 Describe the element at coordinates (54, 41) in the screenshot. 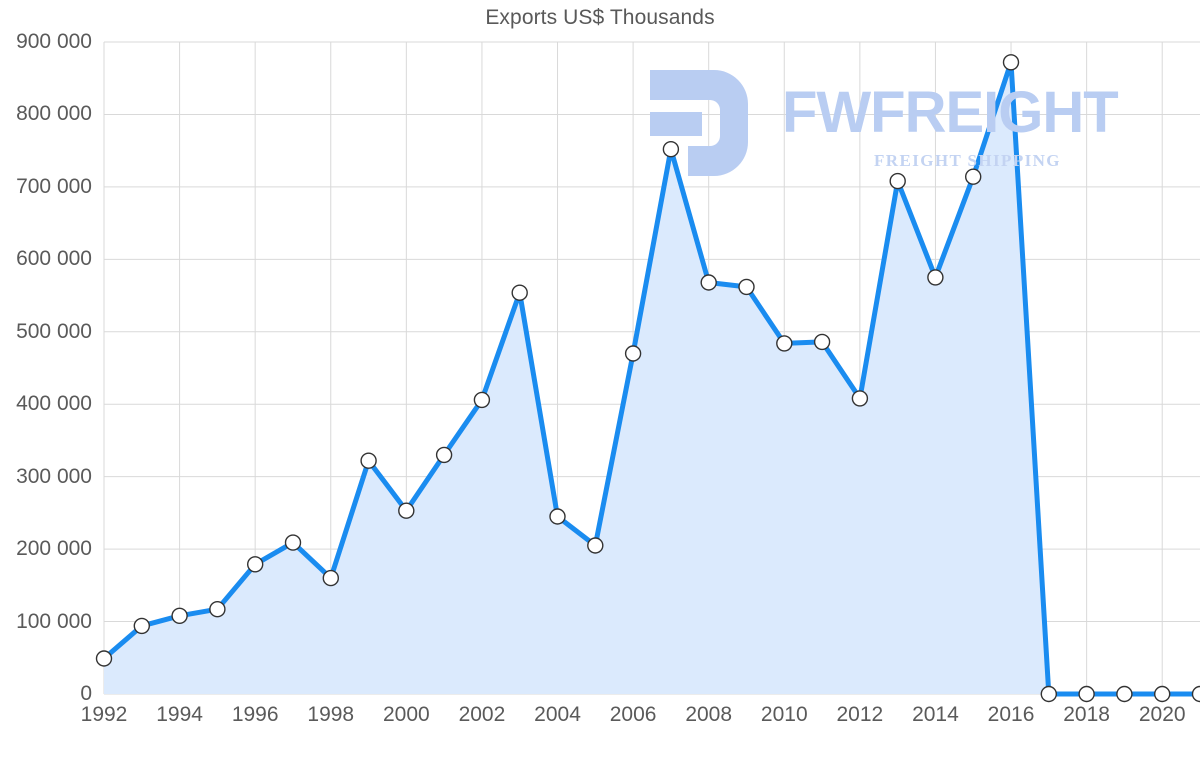

I see `y-axis-tick-label: 900 000` at that location.